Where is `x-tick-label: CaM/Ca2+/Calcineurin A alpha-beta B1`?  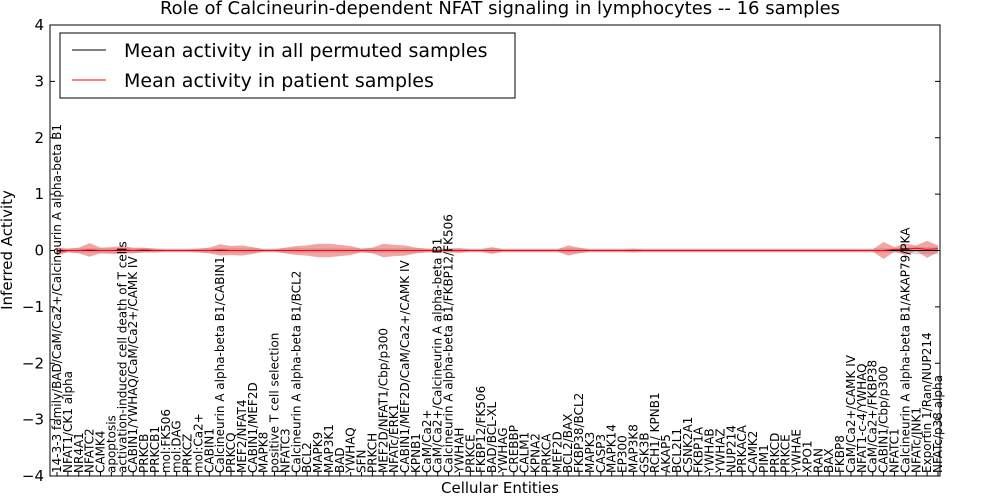
x-tick-label: CaM/Ca2+/Calcineurin A alpha-beta B1 is located at coordinates (438, 355).